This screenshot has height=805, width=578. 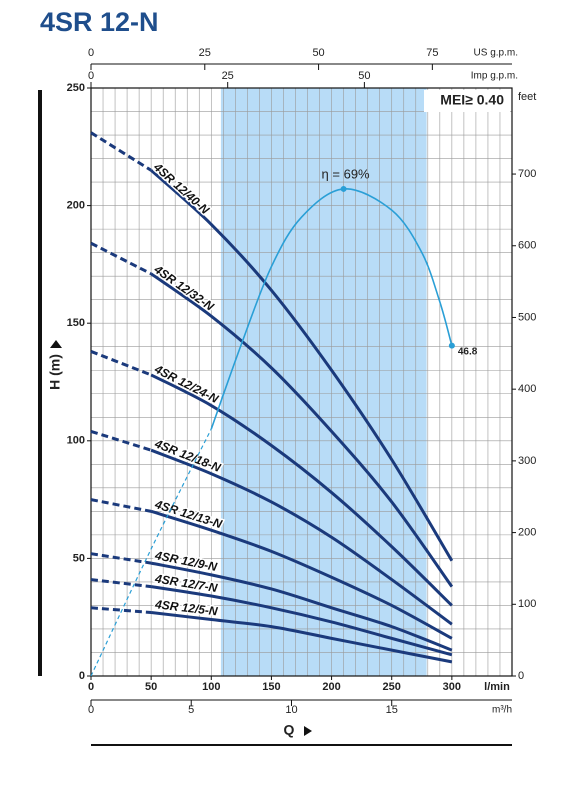 What do you see at coordinates (76, 206) in the screenshot?
I see `y-tick-label: 200` at bounding box center [76, 206].